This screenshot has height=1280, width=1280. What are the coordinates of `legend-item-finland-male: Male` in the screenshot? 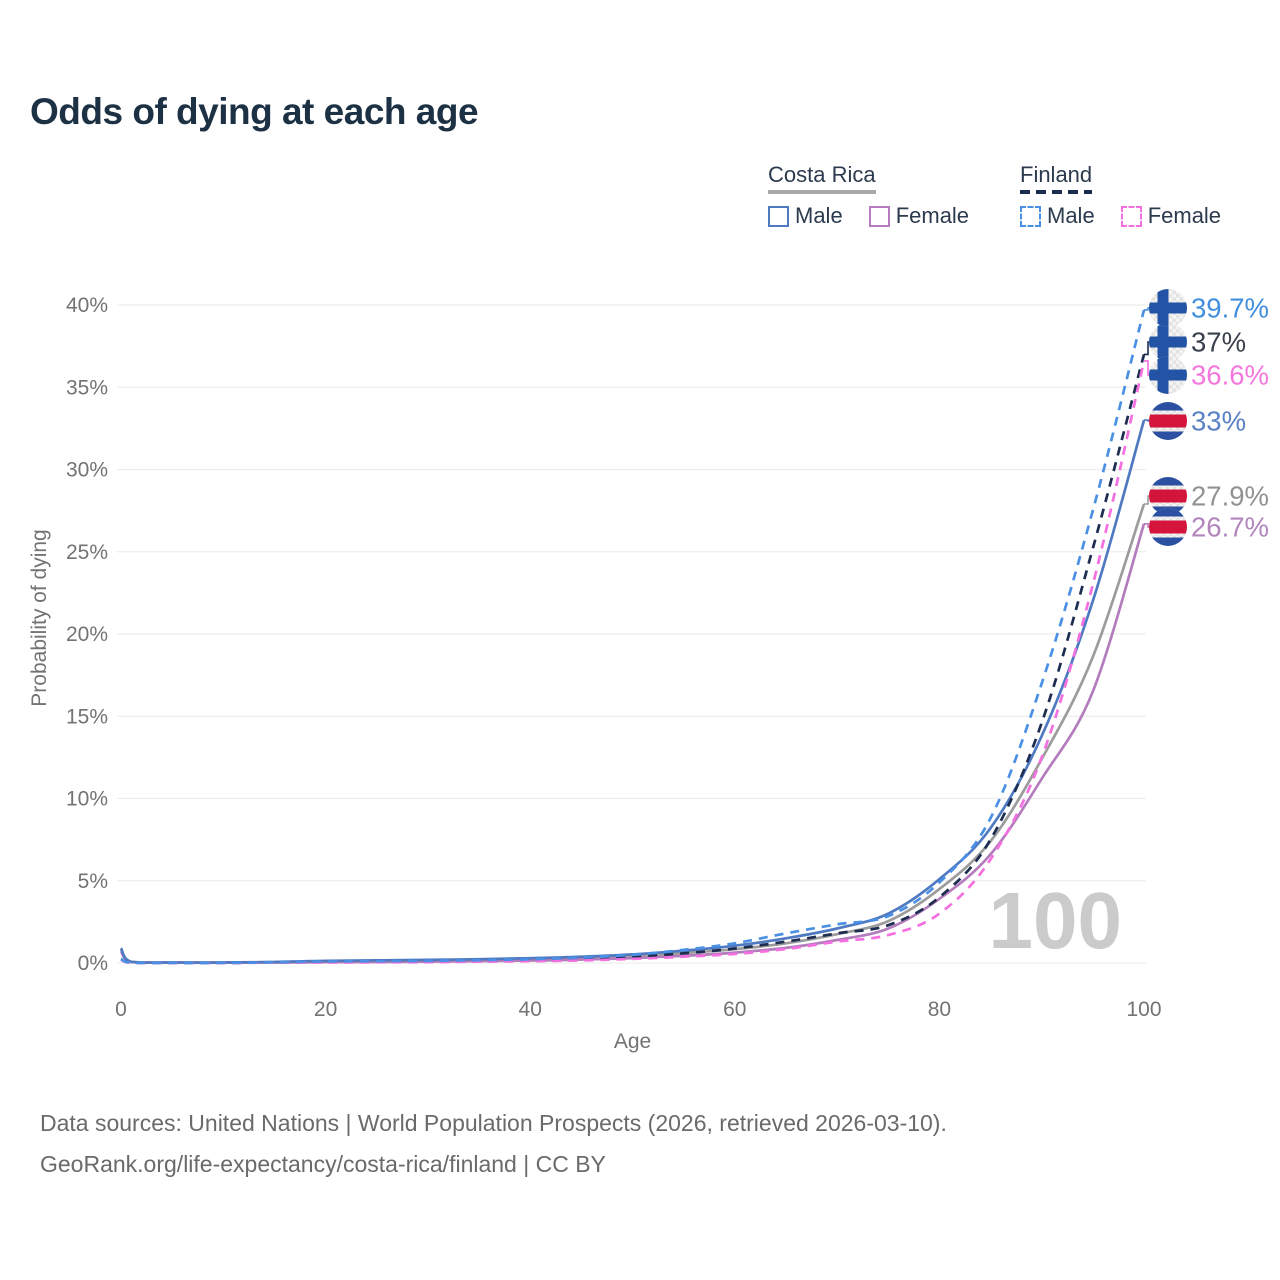 It's located at (1057, 216).